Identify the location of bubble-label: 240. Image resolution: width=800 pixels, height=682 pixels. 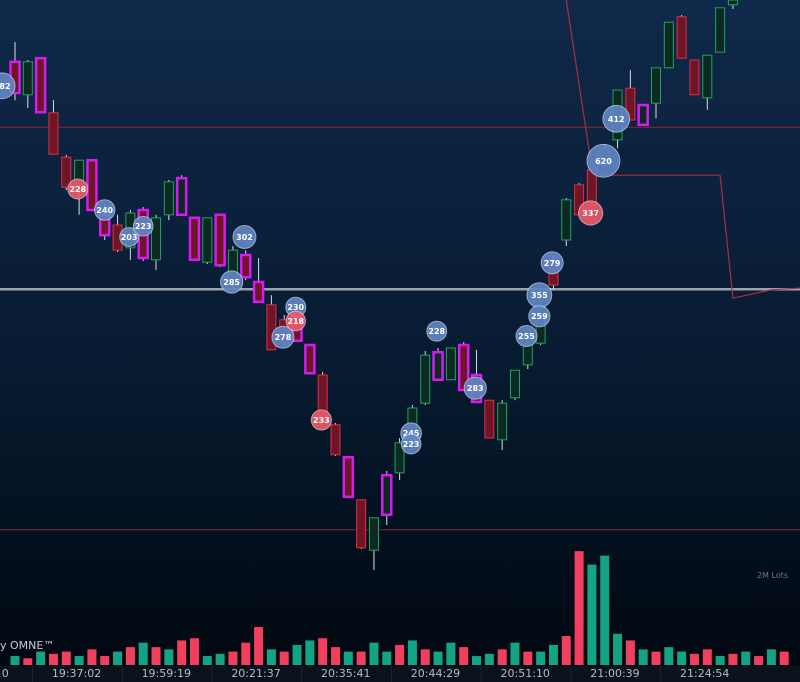
(104, 210).